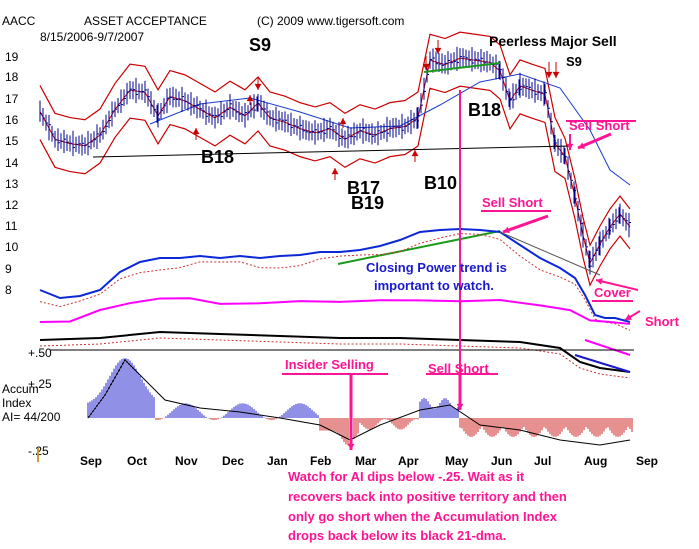 The width and height of the screenshot is (699, 549). What do you see at coordinates (19, 21) in the screenshot?
I see `ticker: AACC` at bounding box center [19, 21].